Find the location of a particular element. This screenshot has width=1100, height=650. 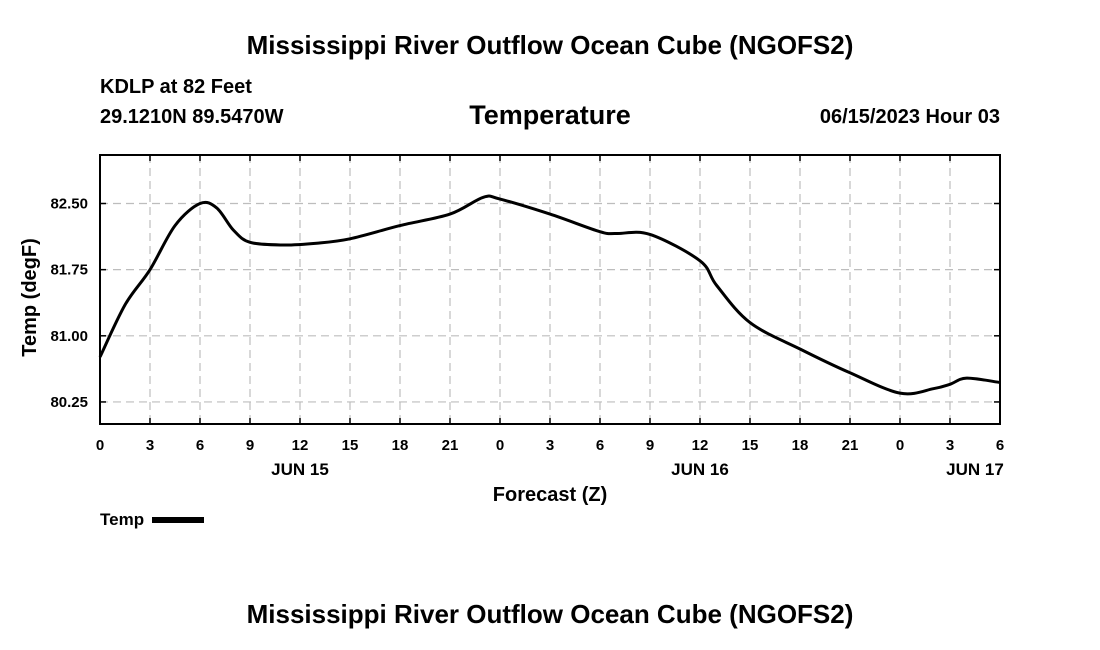

y-tick-label: 81.75 is located at coordinates (69, 270).